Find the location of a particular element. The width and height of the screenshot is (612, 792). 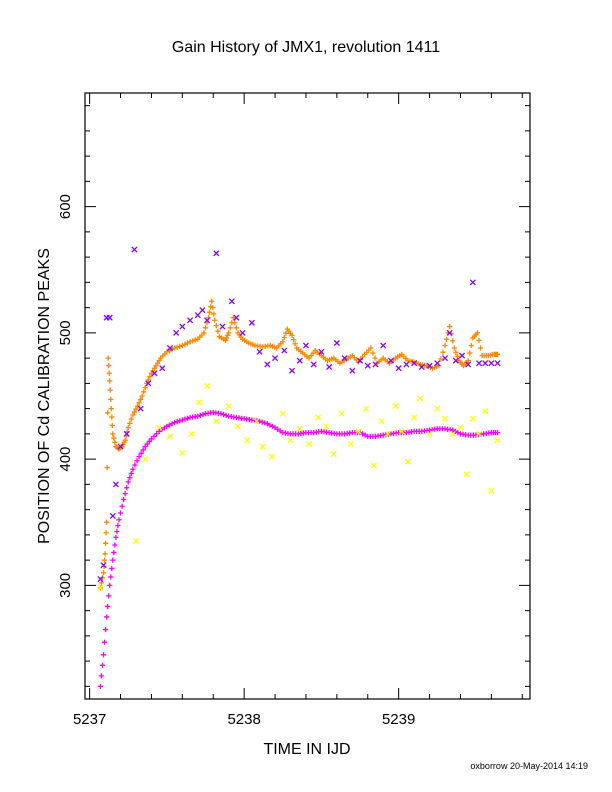

y-tick-label: 600 is located at coordinates (65, 206).